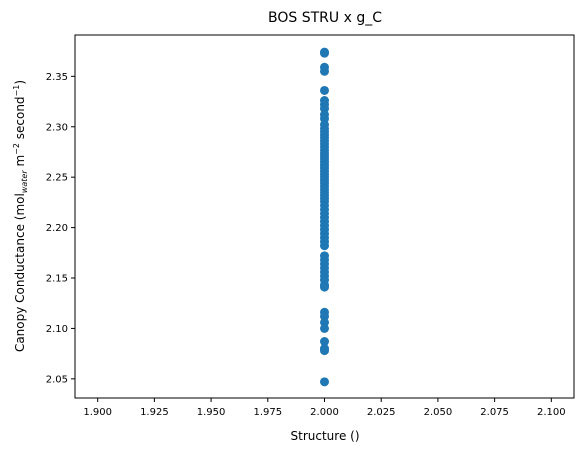 Image resolution: width=583 pixels, height=453 pixels. I want to click on x-tick-label: 1.900, so click(97, 412).